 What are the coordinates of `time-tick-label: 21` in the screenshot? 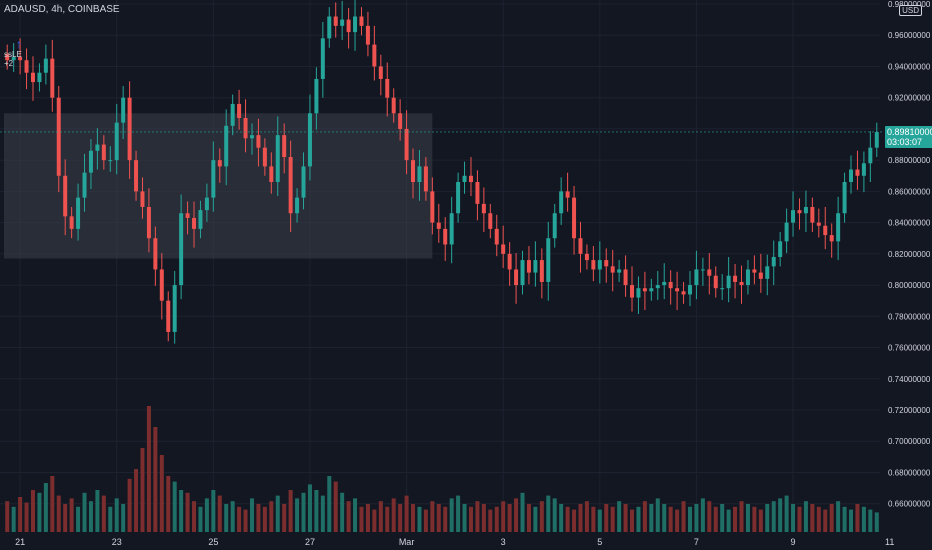 It's located at (20, 542).